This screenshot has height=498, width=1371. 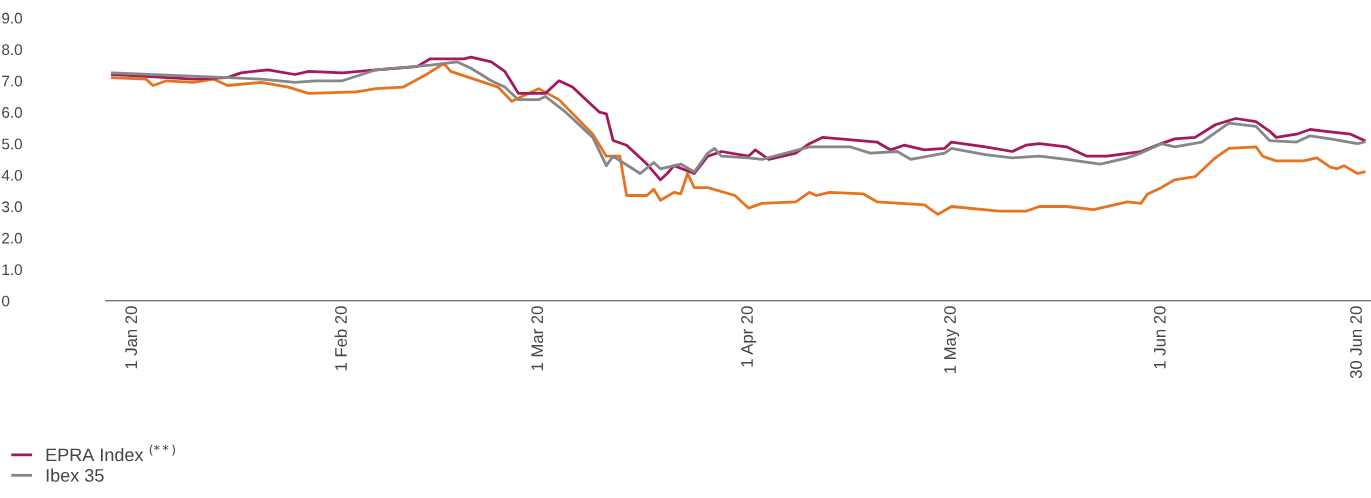 I want to click on y-tick-label: 1.0, so click(x=12, y=270).